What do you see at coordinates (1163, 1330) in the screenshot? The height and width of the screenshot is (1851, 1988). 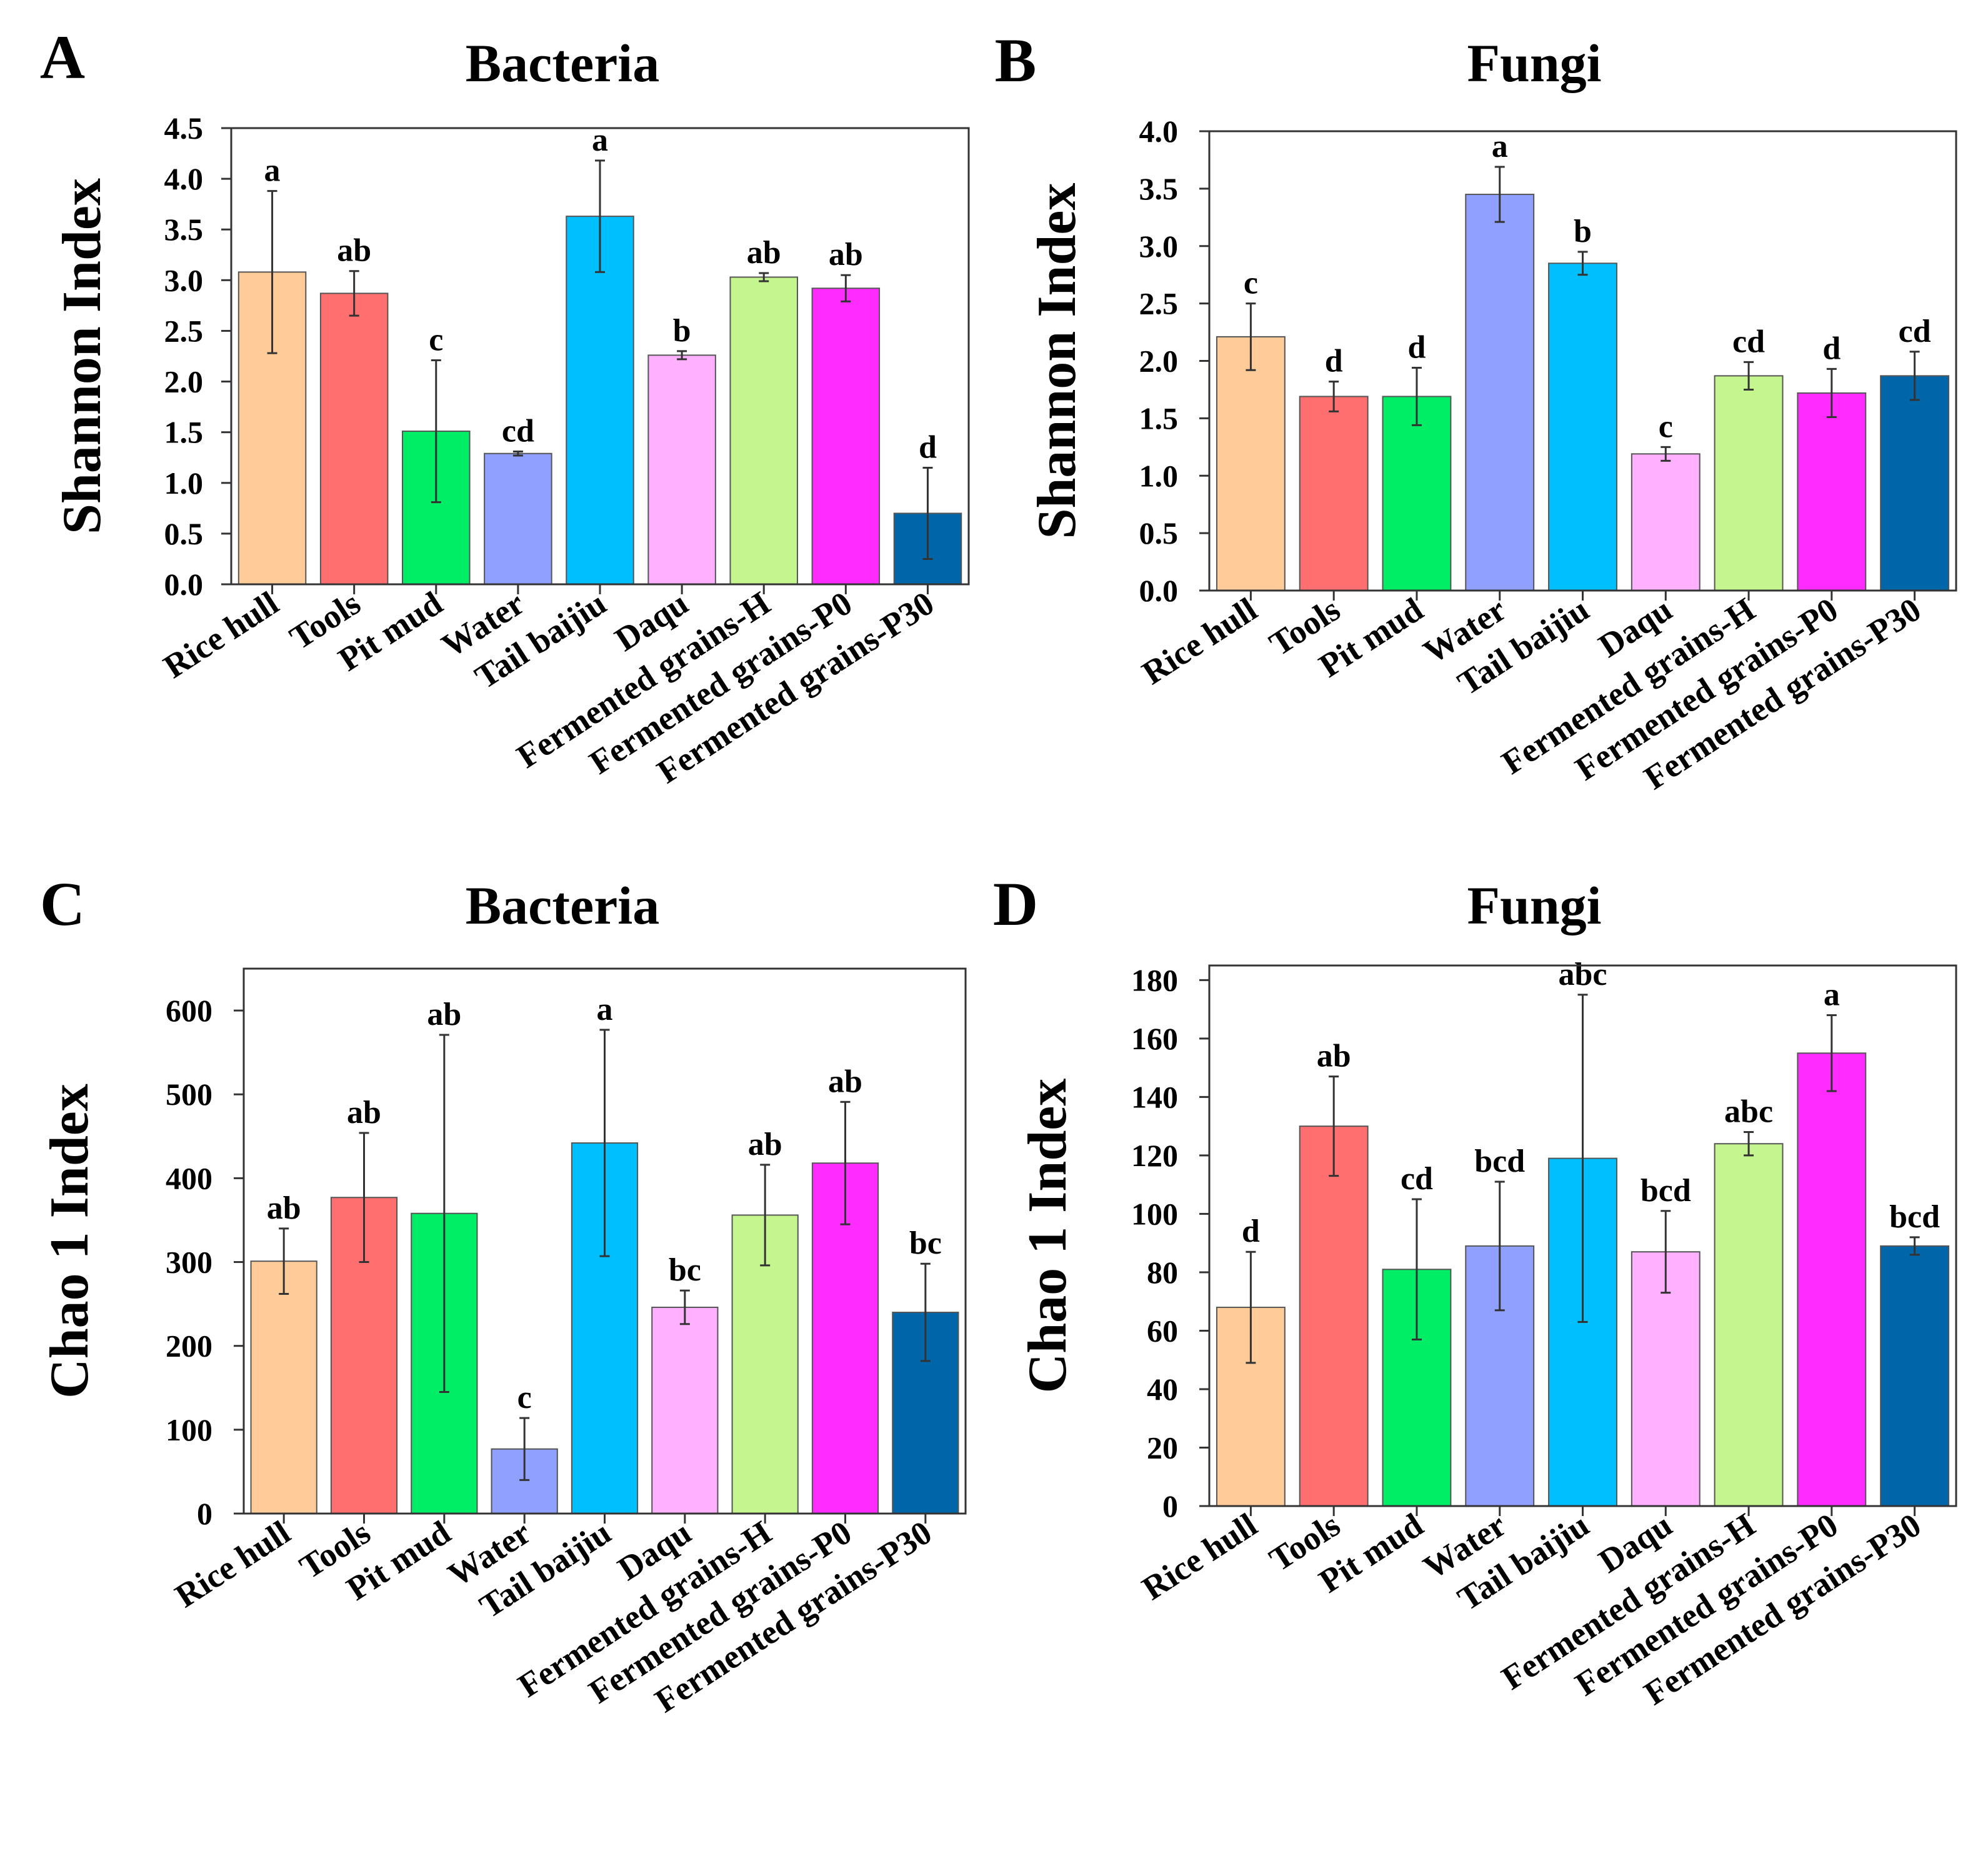 I see `y-tick-label: 60` at bounding box center [1163, 1330].